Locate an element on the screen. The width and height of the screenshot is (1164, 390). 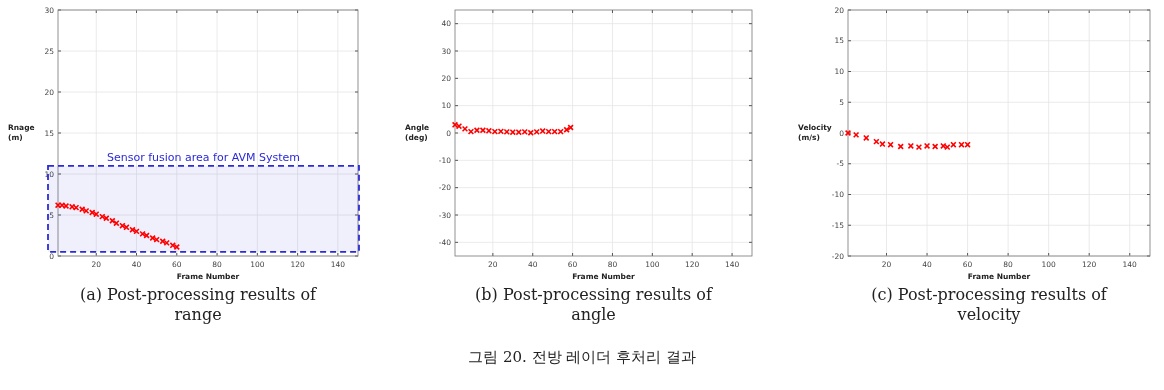
text: (c) Post-processing results of velocity is located at coordinates (989, 304).